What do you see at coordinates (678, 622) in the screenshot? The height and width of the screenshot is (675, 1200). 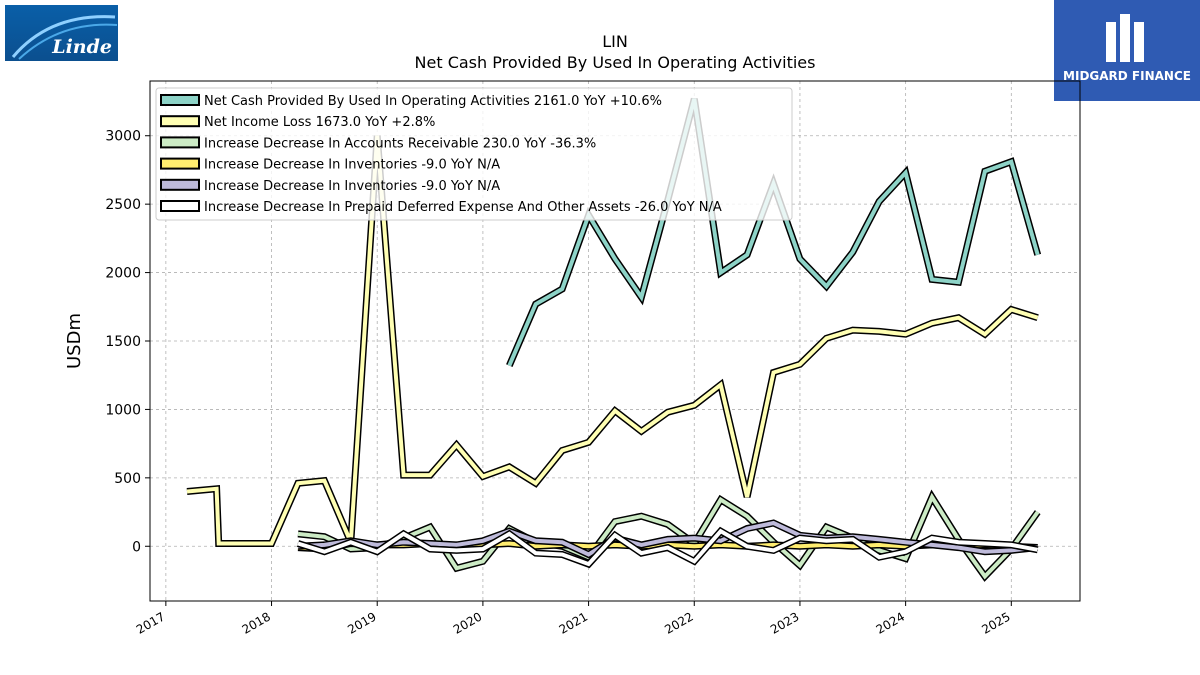 I see `x-tick-label: 2022` at bounding box center [678, 622].